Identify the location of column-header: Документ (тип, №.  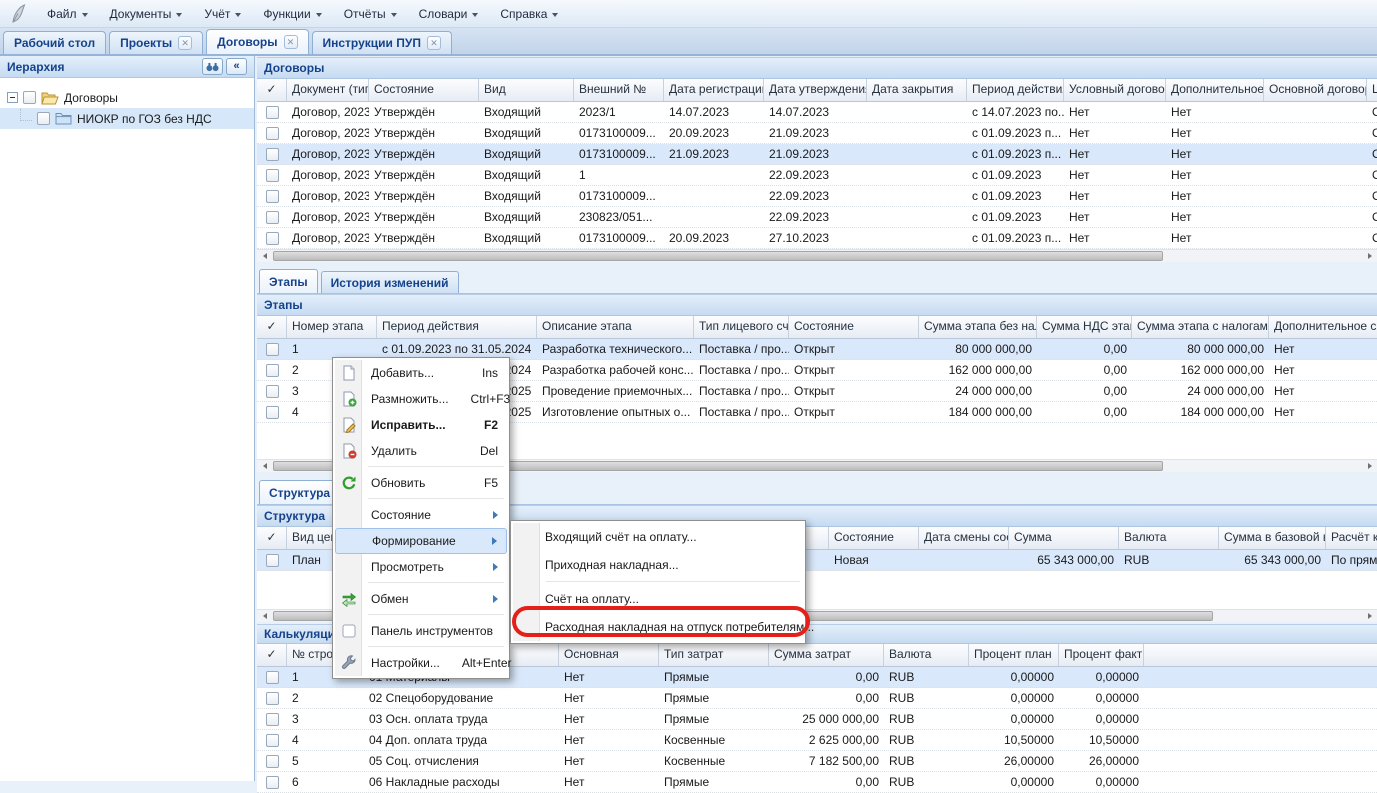
(328, 90).